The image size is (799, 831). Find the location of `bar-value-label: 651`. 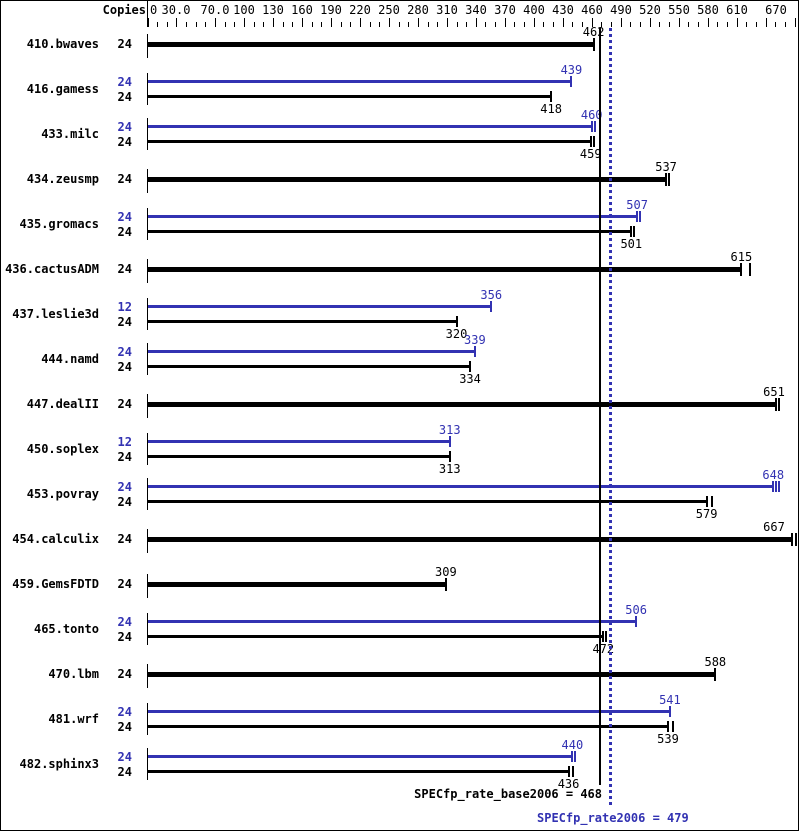

bar-value-label: 651 is located at coordinates (774, 392).